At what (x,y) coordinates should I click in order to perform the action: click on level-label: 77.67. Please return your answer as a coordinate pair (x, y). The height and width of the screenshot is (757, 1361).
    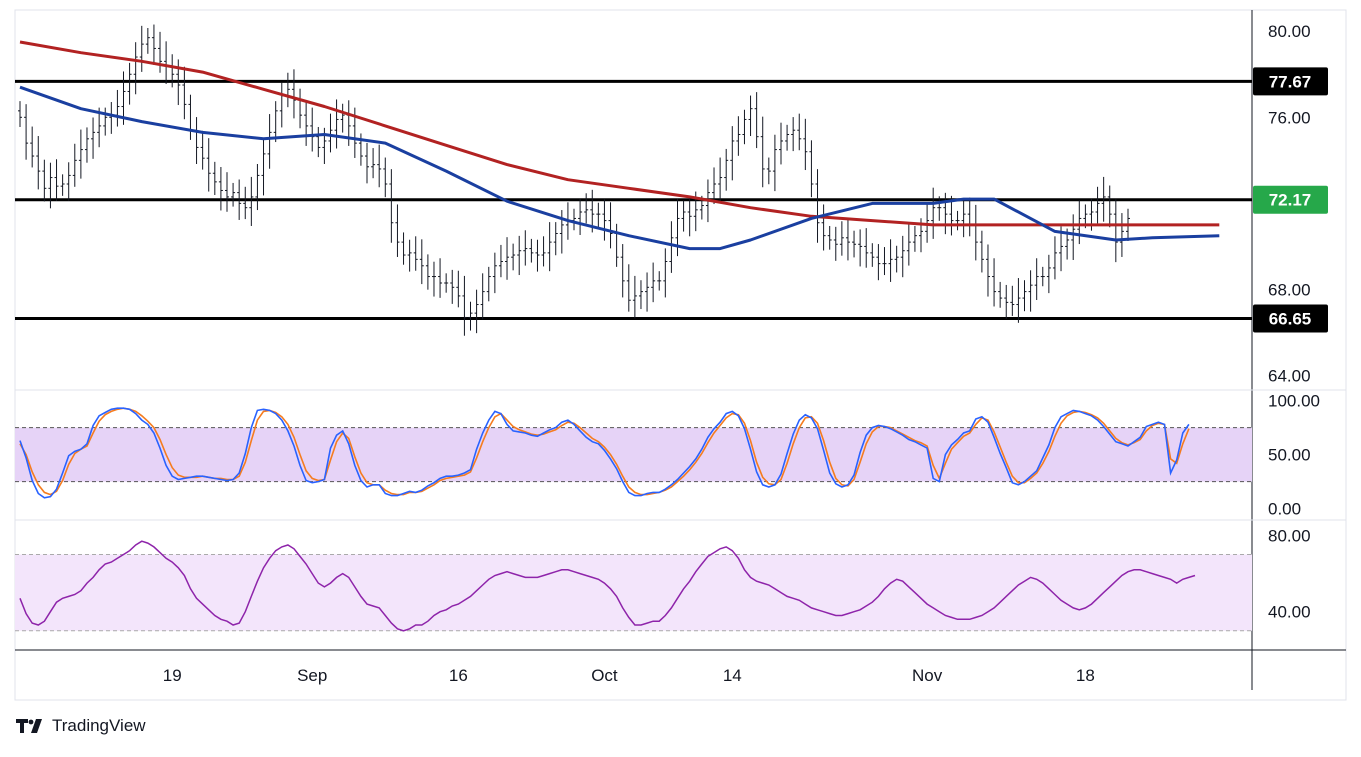
    Looking at the image, I should click on (1290, 81).